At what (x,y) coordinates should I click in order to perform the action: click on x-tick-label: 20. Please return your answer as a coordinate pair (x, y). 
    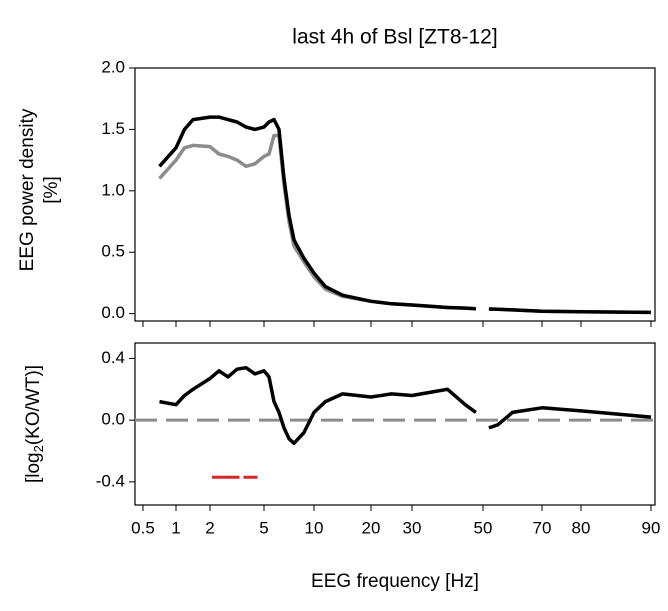
    Looking at the image, I should click on (371, 527).